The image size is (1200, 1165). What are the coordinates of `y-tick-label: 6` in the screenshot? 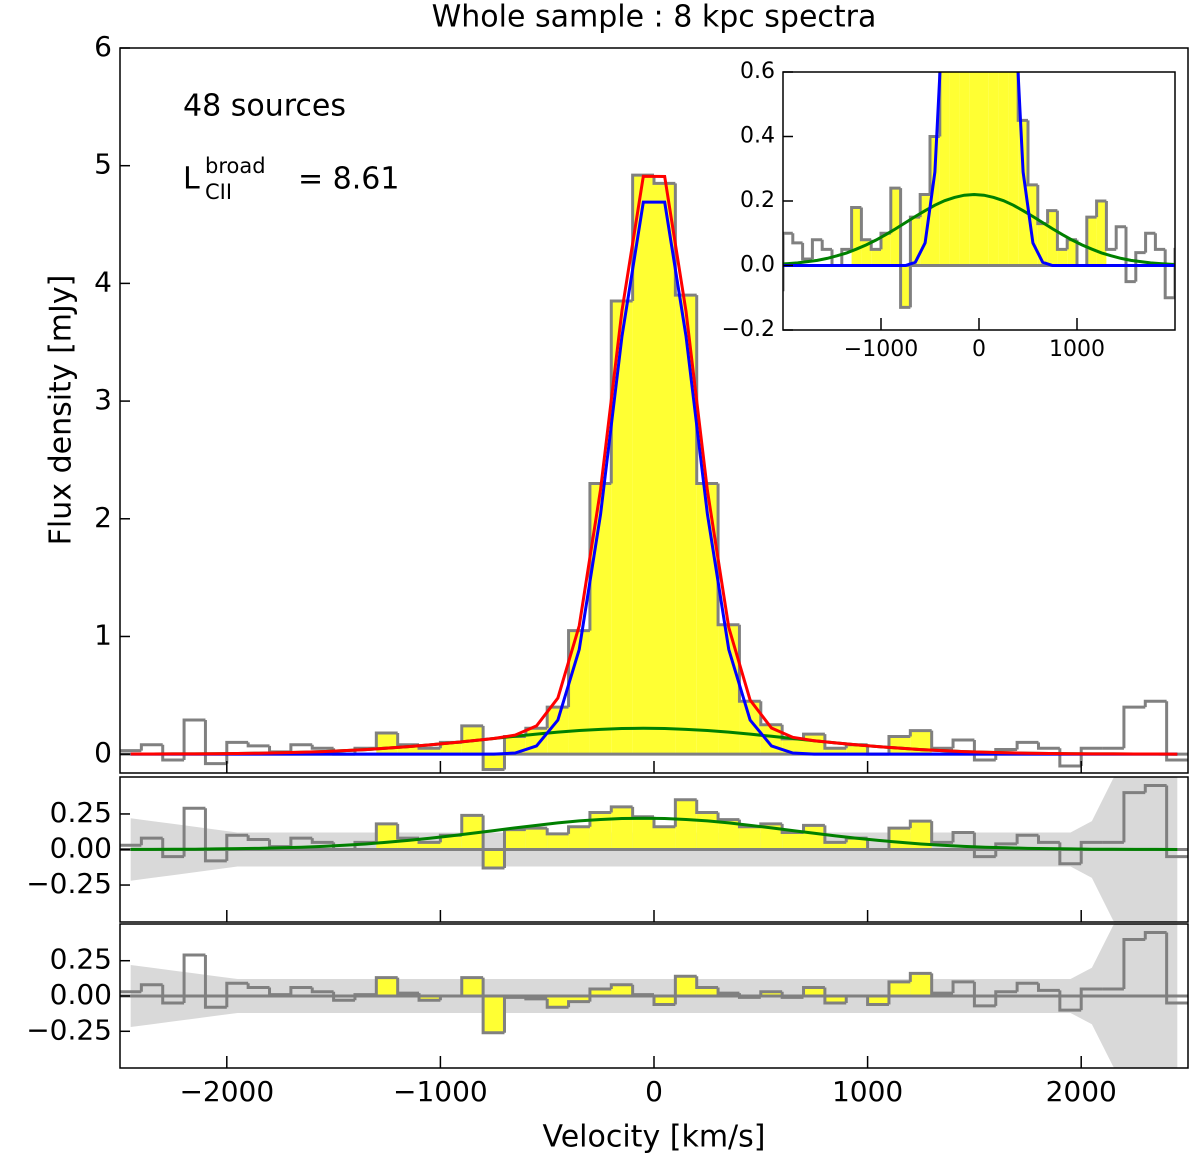 It's located at (103, 46).